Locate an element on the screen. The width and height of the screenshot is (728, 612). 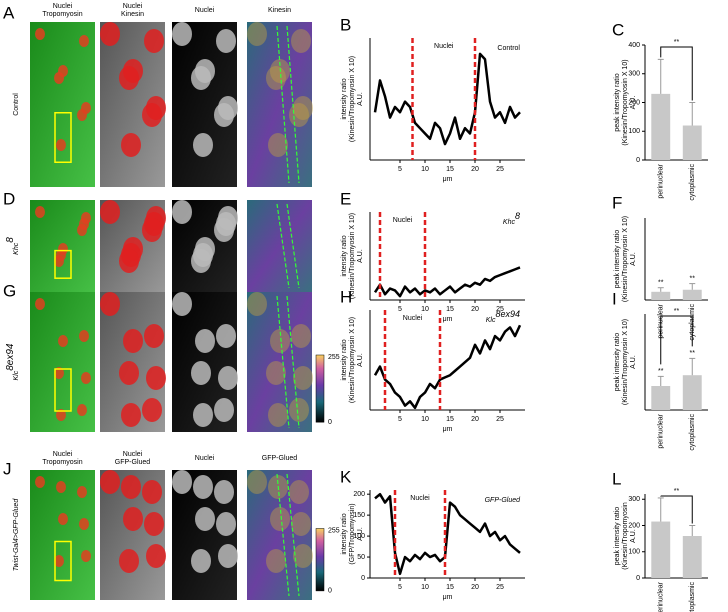
y-tick-label: 0 is located at coordinates (363, 578).